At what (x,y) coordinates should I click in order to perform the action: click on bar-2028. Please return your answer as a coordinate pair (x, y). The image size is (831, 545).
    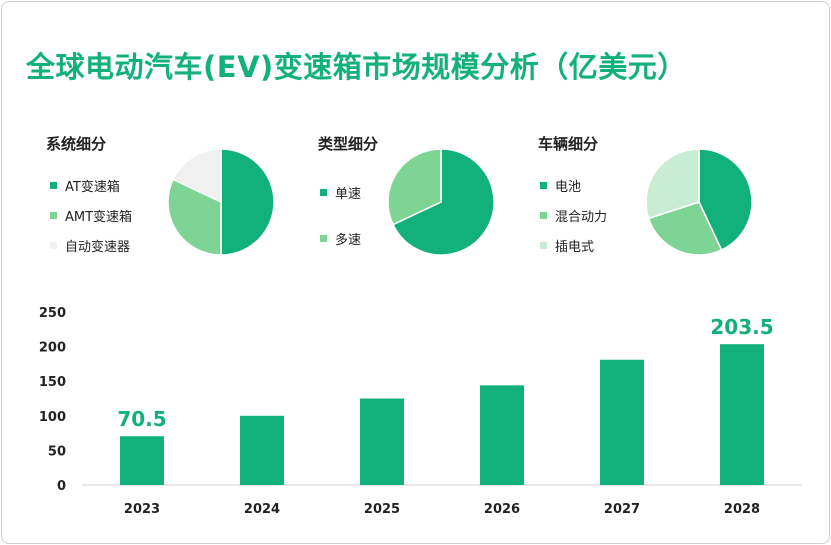
    Looking at the image, I should click on (742, 414).